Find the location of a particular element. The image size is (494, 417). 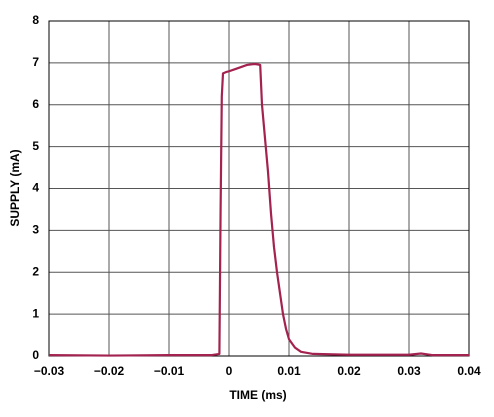

x-tick-label: −0.01 is located at coordinates (169, 371).